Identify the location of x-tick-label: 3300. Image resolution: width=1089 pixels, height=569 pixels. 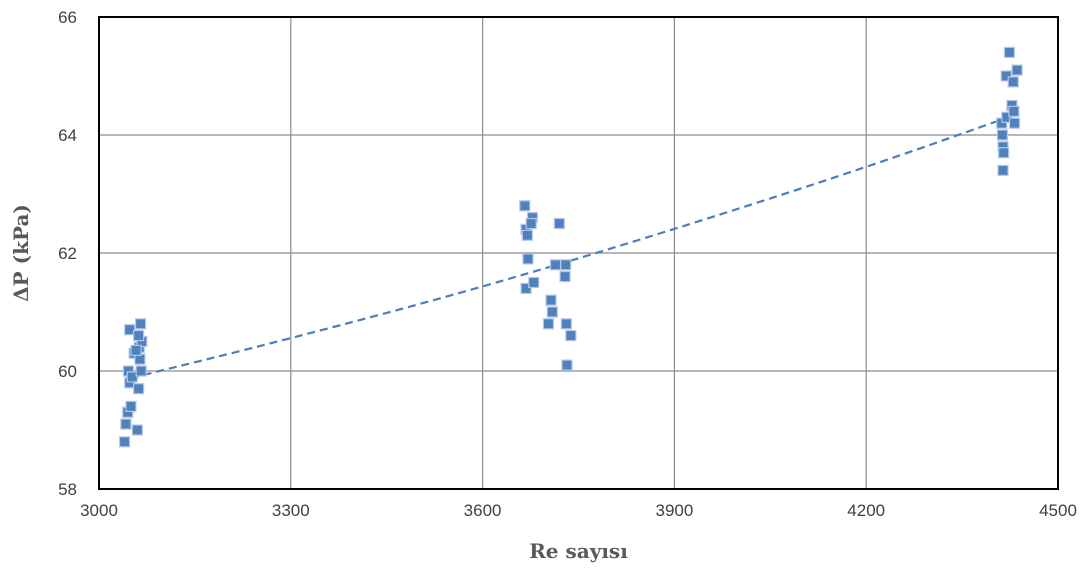
(291, 510).